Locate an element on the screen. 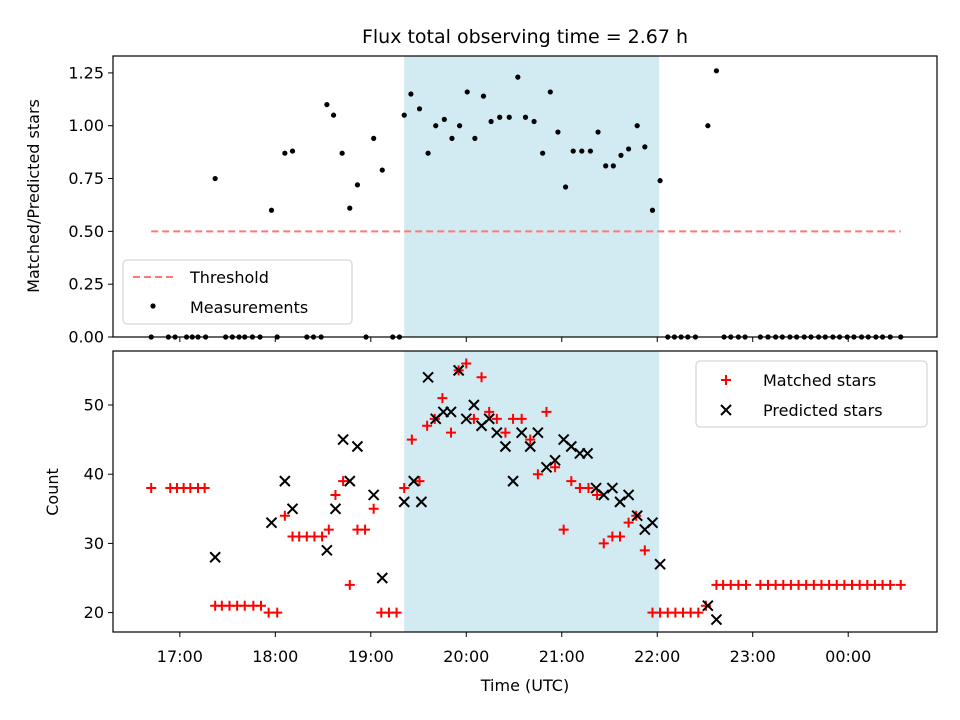 Image resolution: width=960 pixels, height=720 pixels. y-tick-label: 20 is located at coordinates (94, 612).